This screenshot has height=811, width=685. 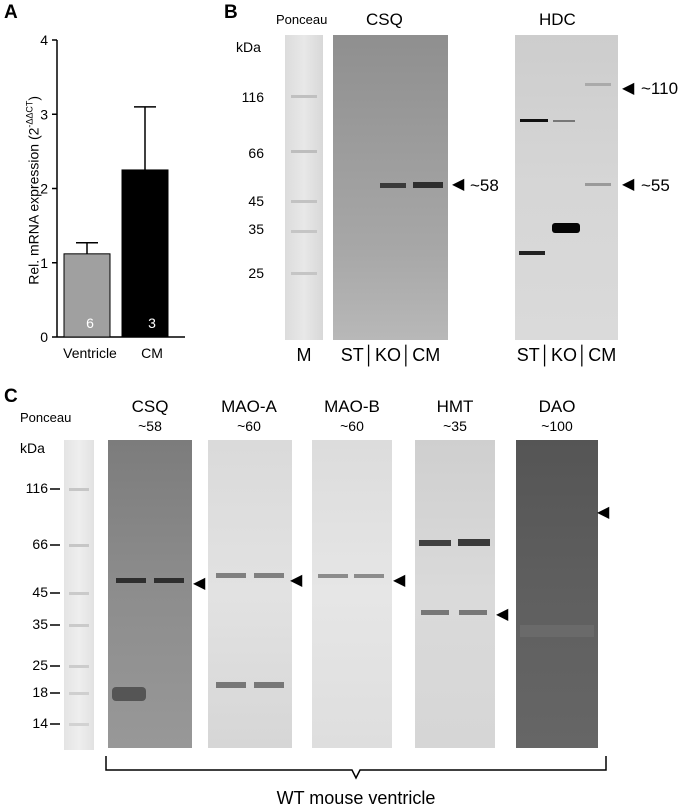 What do you see at coordinates (44, 337) in the screenshot?
I see `y-tick-label-0: 0` at bounding box center [44, 337].